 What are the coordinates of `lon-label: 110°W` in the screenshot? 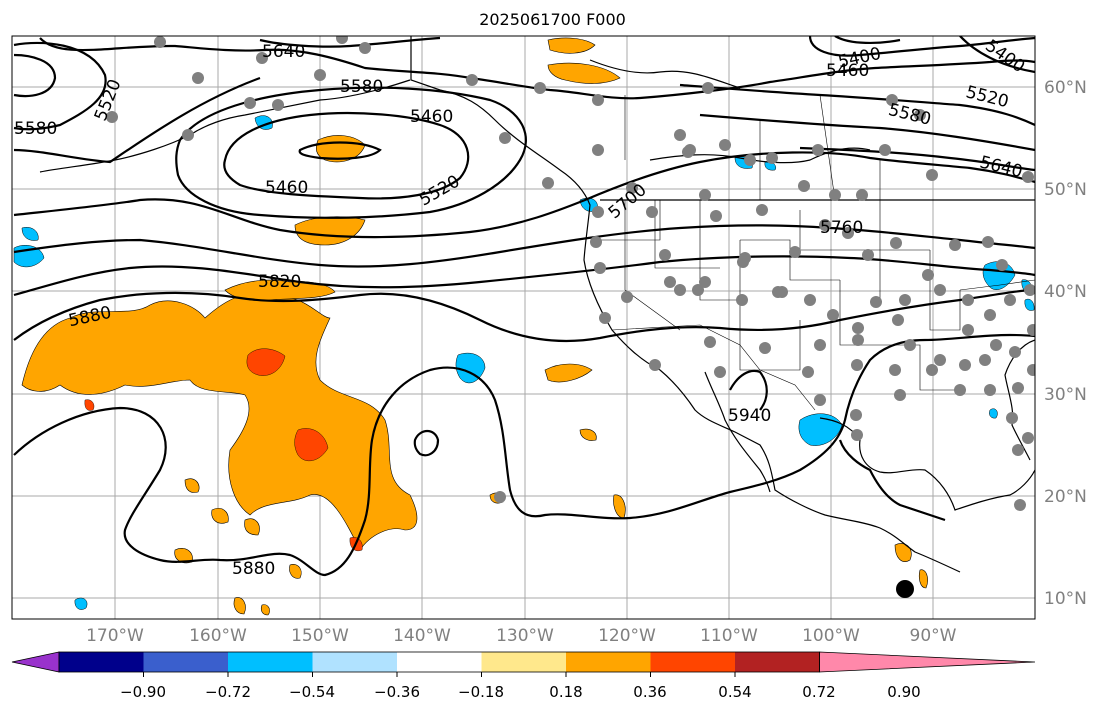 It's located at (729, 636).